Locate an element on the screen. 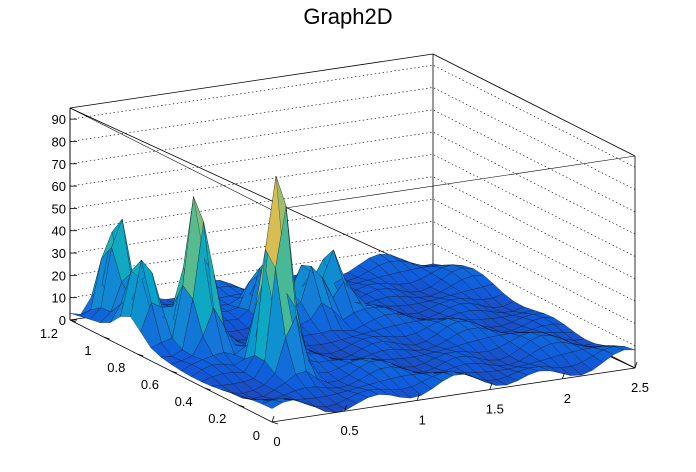  chart-title: Graph2D is located at coordinates (348, 16).